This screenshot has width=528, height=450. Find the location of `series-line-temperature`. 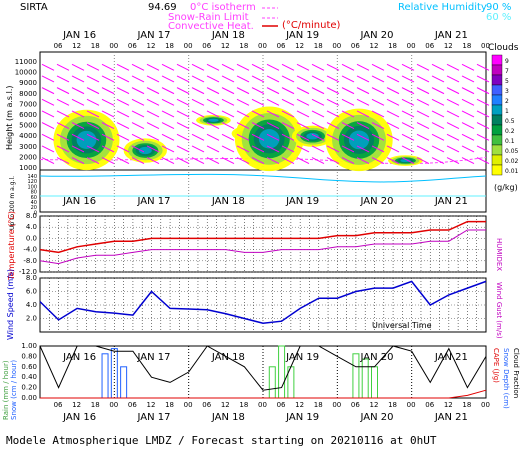

series-line-temperature is located at coordinates (262, 237).